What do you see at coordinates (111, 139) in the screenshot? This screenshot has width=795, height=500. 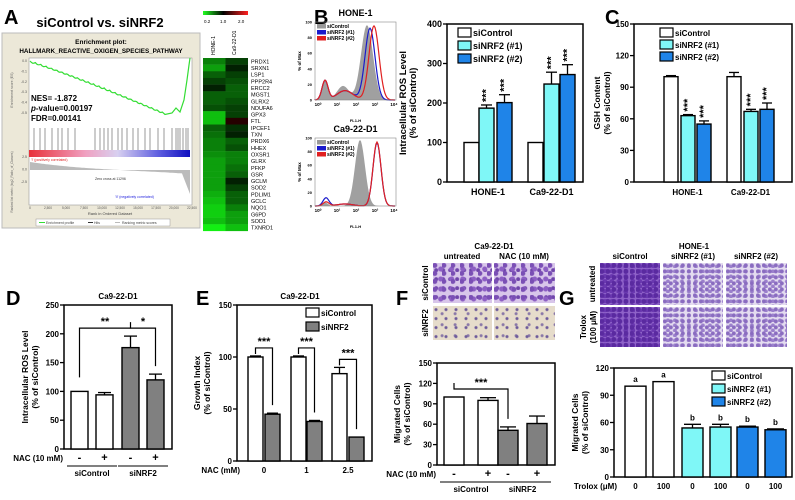 I see `hits-track` at bounding box center [111, 139].